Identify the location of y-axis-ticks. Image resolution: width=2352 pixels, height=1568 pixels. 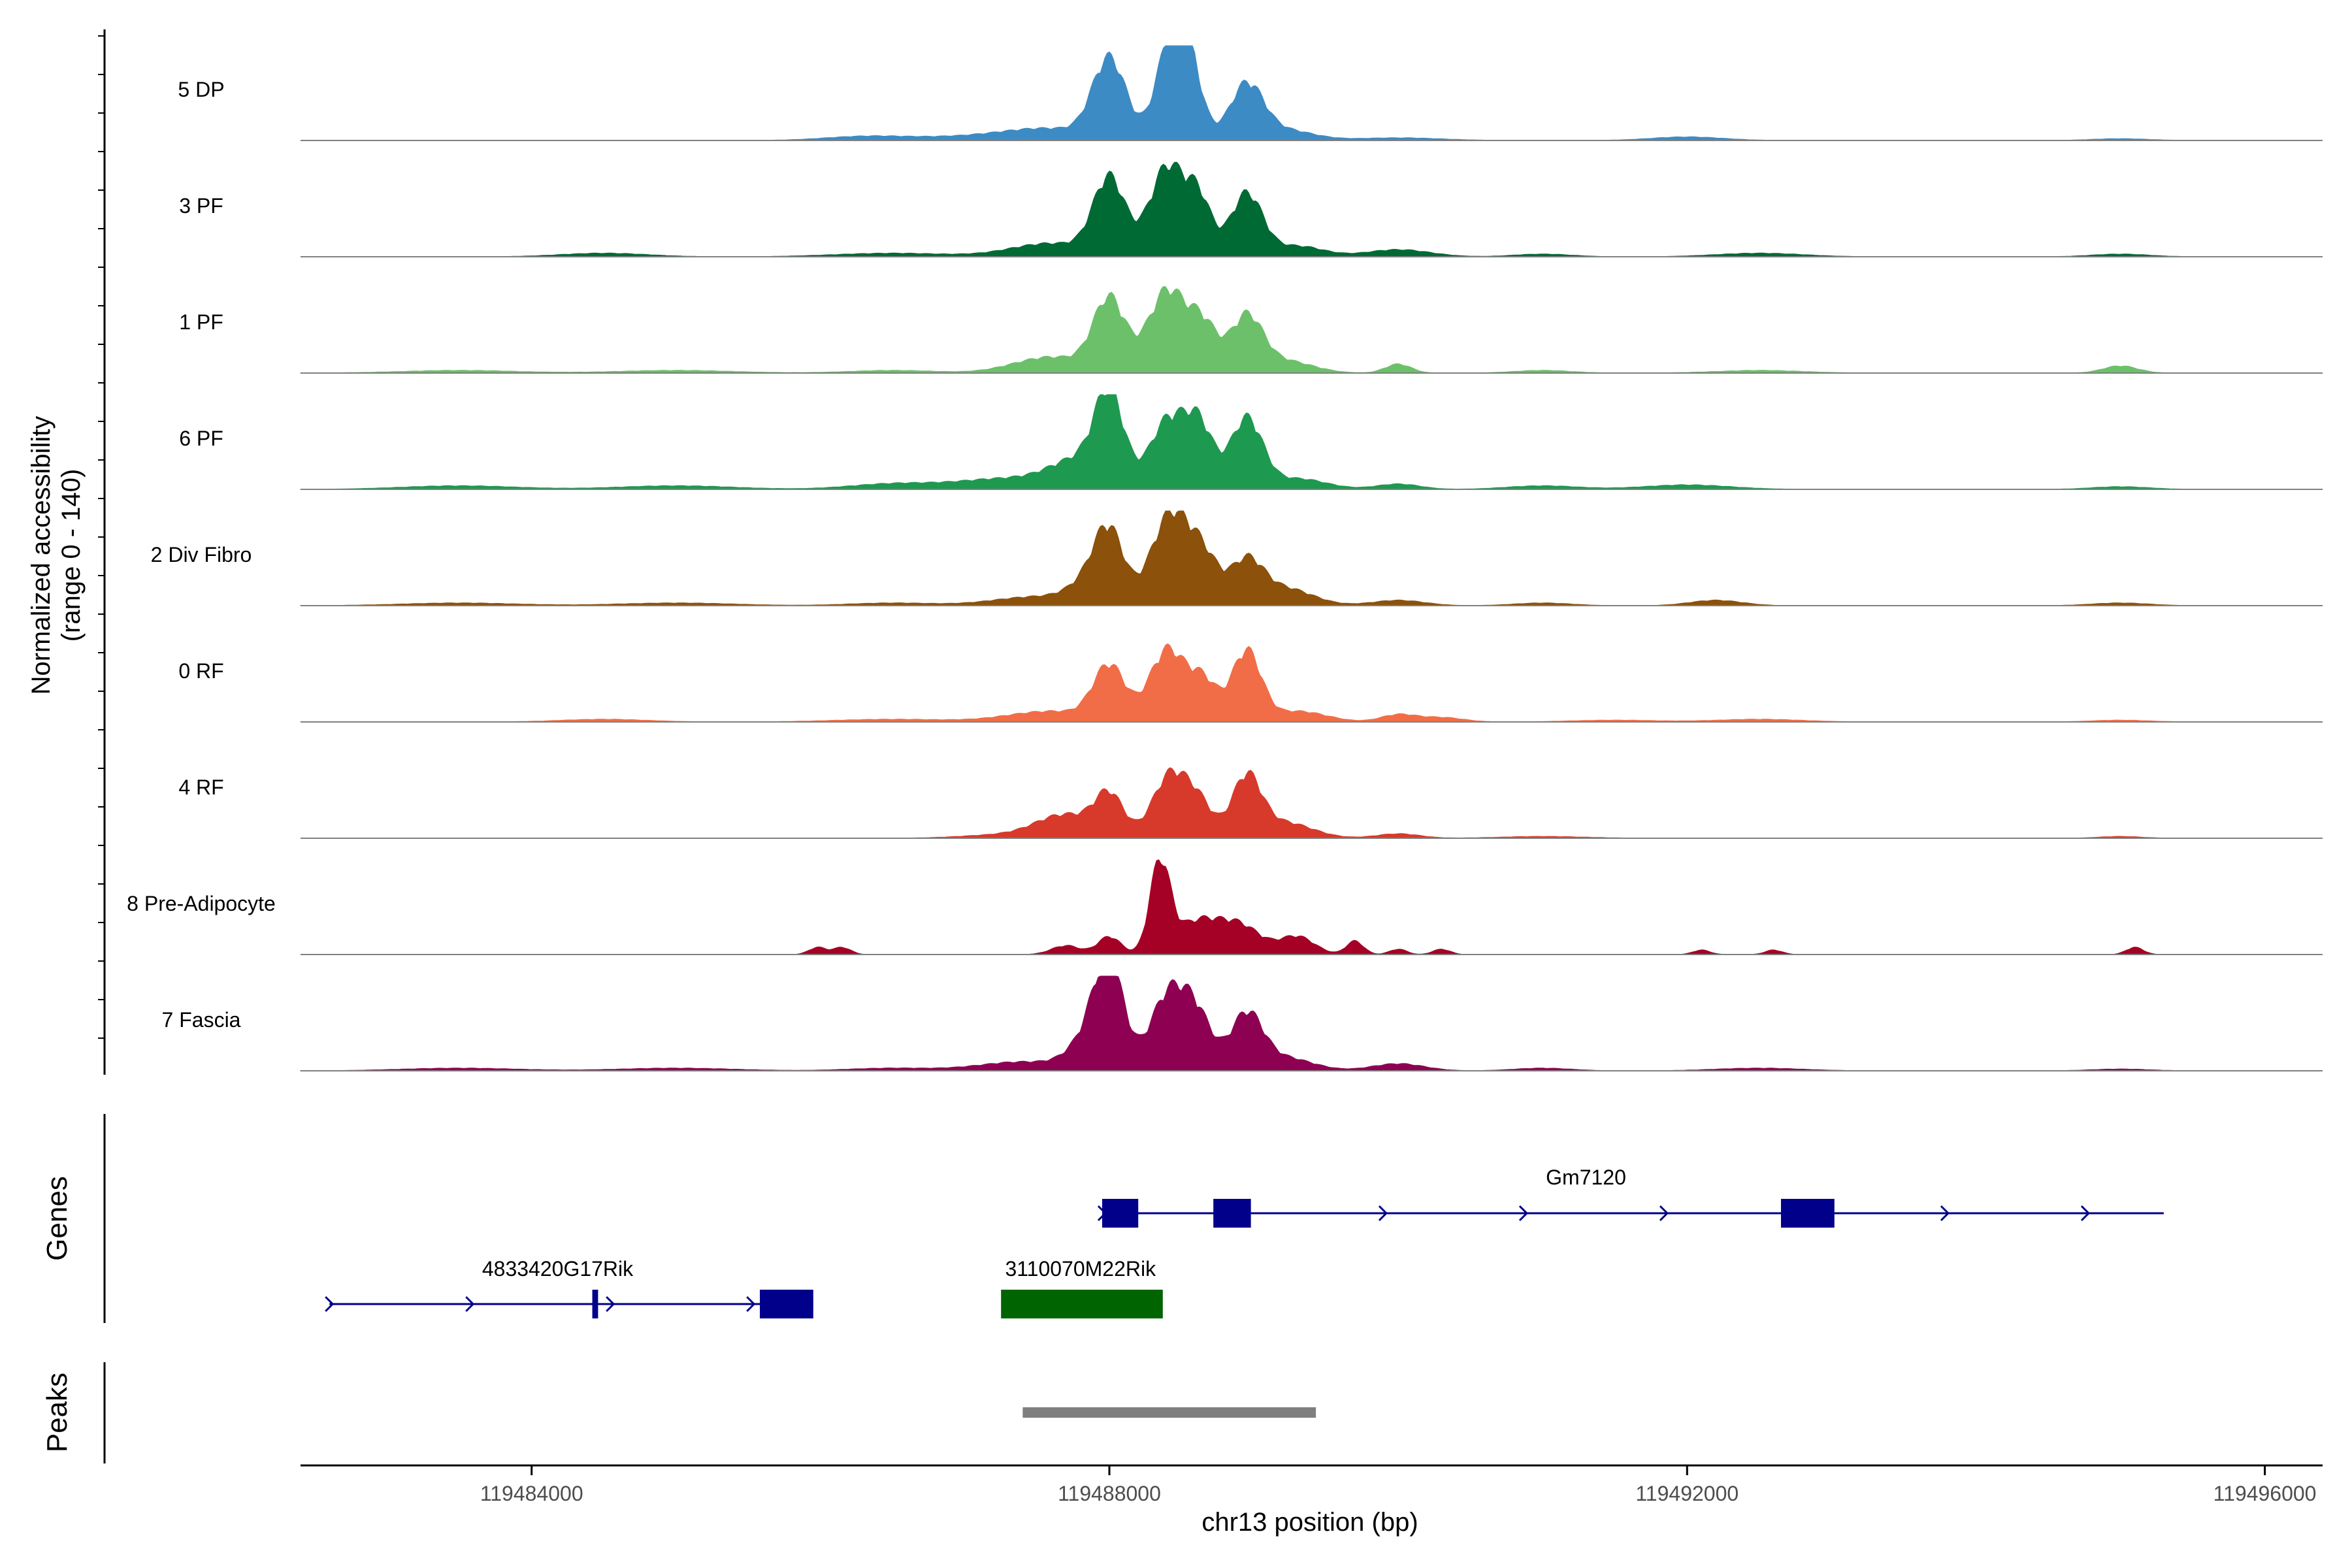
(101, 537).